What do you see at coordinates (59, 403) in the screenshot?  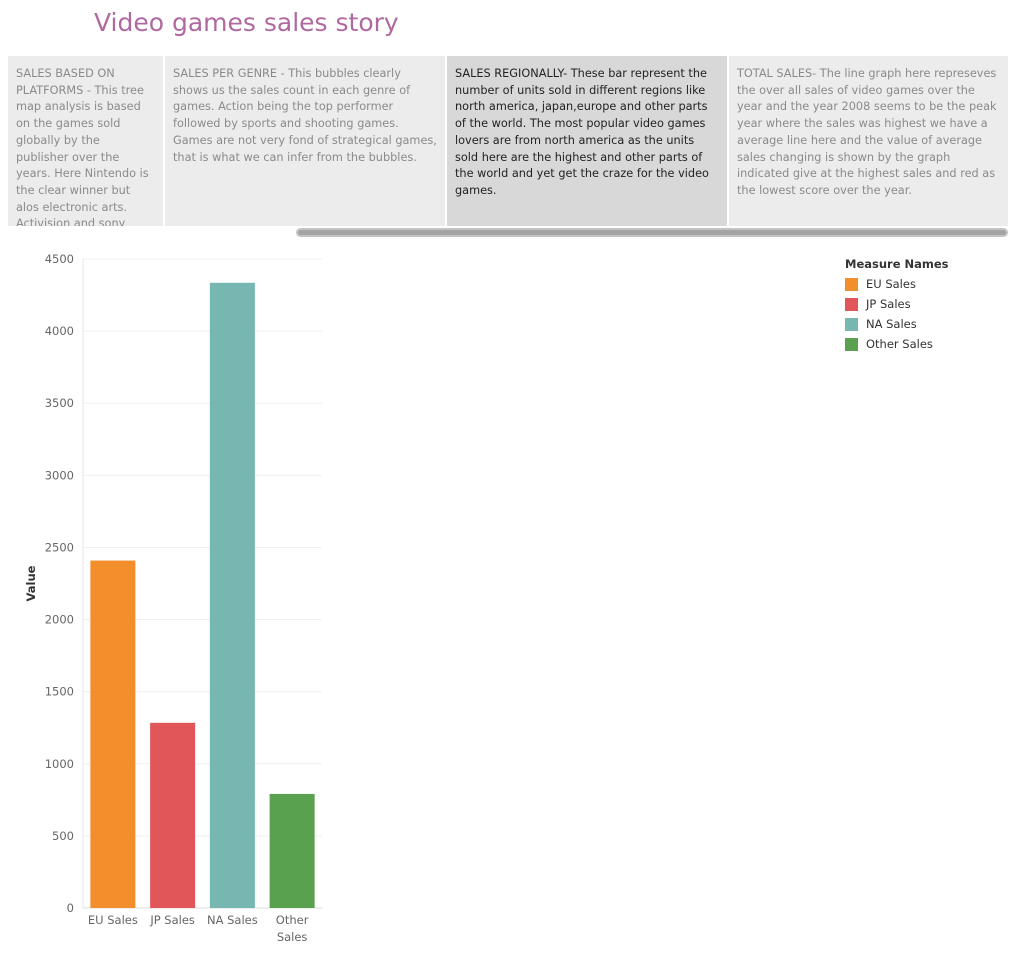 I see `y-tick-label: 3500` at bounding box center [59, 403].